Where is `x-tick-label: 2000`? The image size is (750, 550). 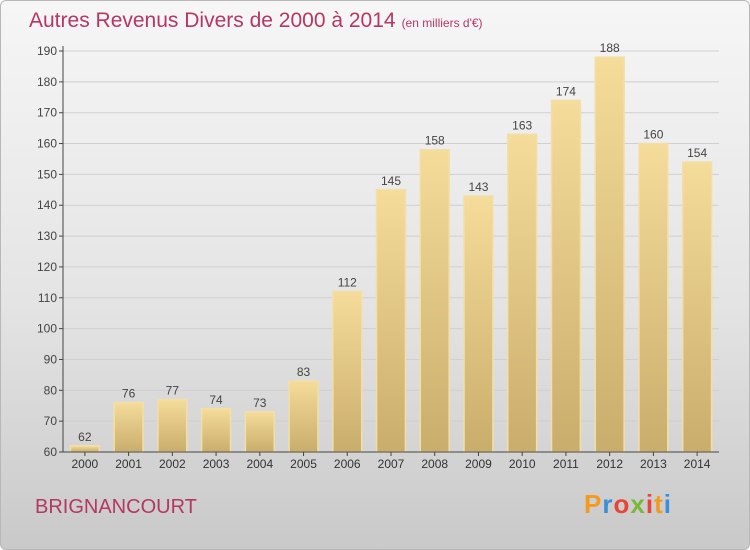 x-tick-label: 2000 is located at coordinates (85, 464).